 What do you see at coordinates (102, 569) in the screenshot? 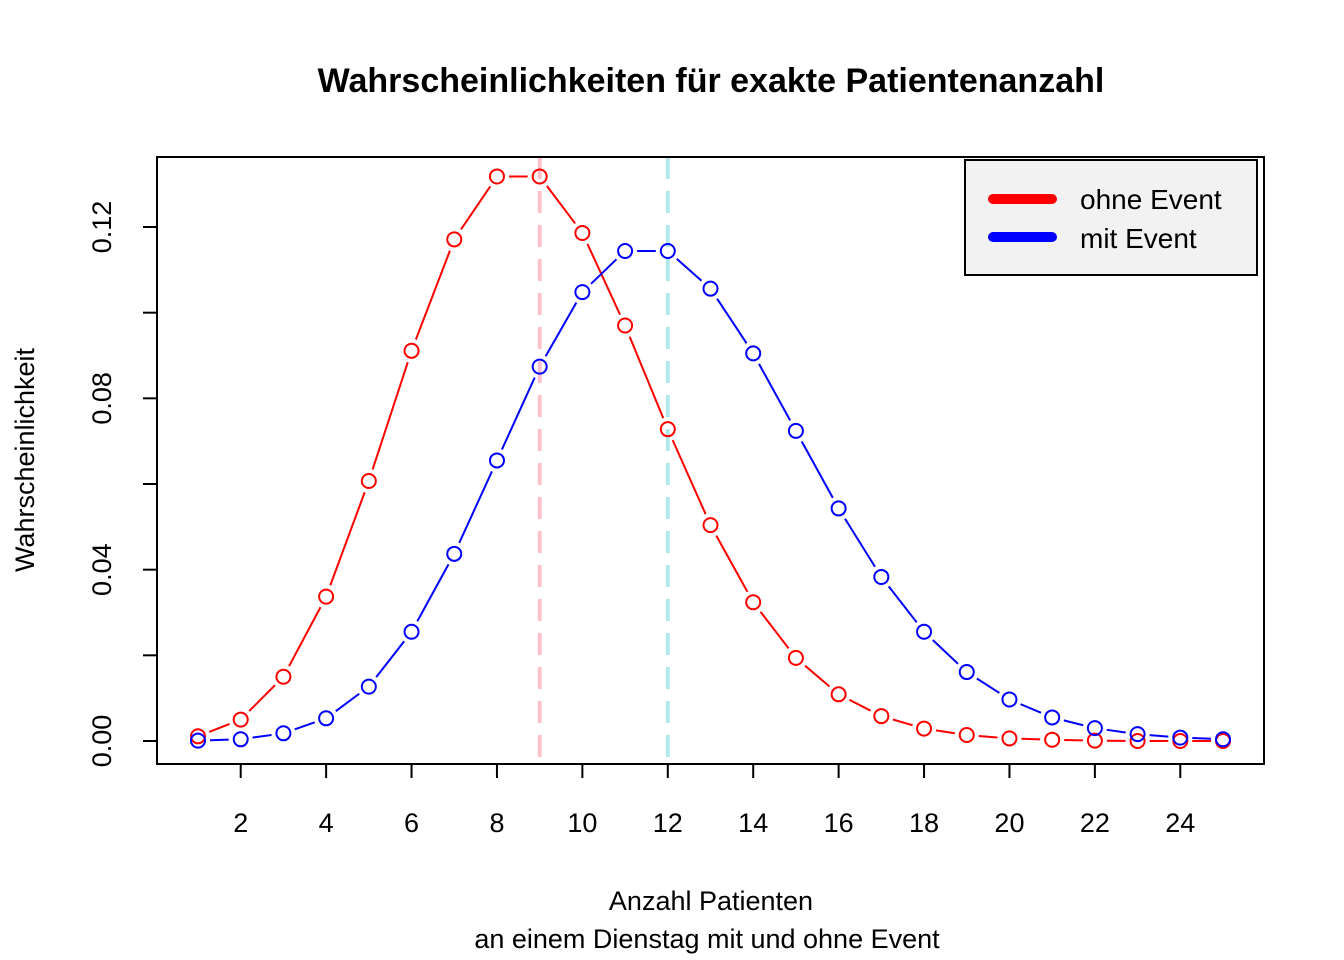
I see `y-tick-label: 0.04` at bounding box center [102, 569].